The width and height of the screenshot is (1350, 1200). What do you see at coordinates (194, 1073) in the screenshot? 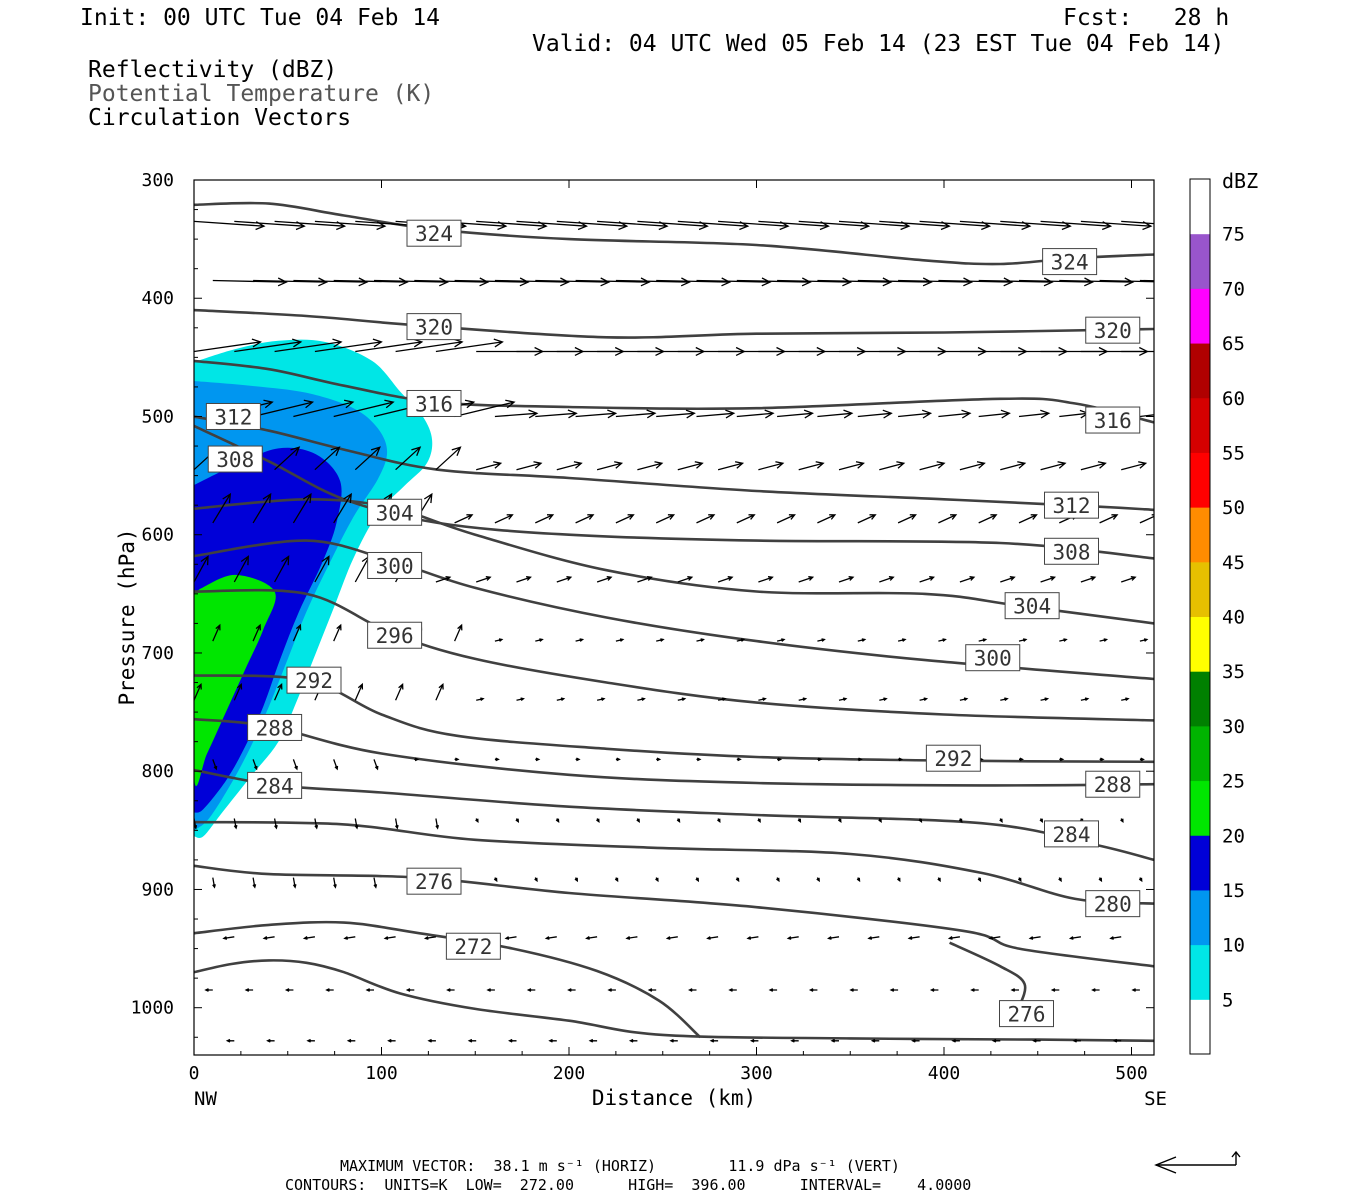
I see `x-tick-label: 0` at bounding box center [194, 1073].